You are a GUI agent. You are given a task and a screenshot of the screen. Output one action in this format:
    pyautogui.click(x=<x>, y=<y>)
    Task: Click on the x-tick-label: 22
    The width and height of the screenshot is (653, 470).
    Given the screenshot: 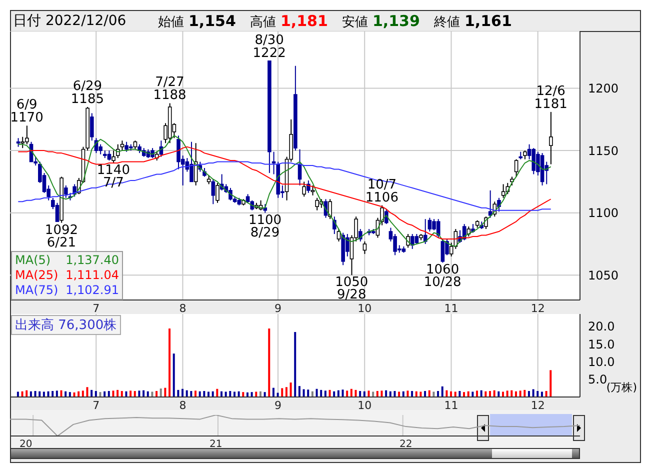 What is the action you would take?
    pyautogui.click(x=405, y=444)
    